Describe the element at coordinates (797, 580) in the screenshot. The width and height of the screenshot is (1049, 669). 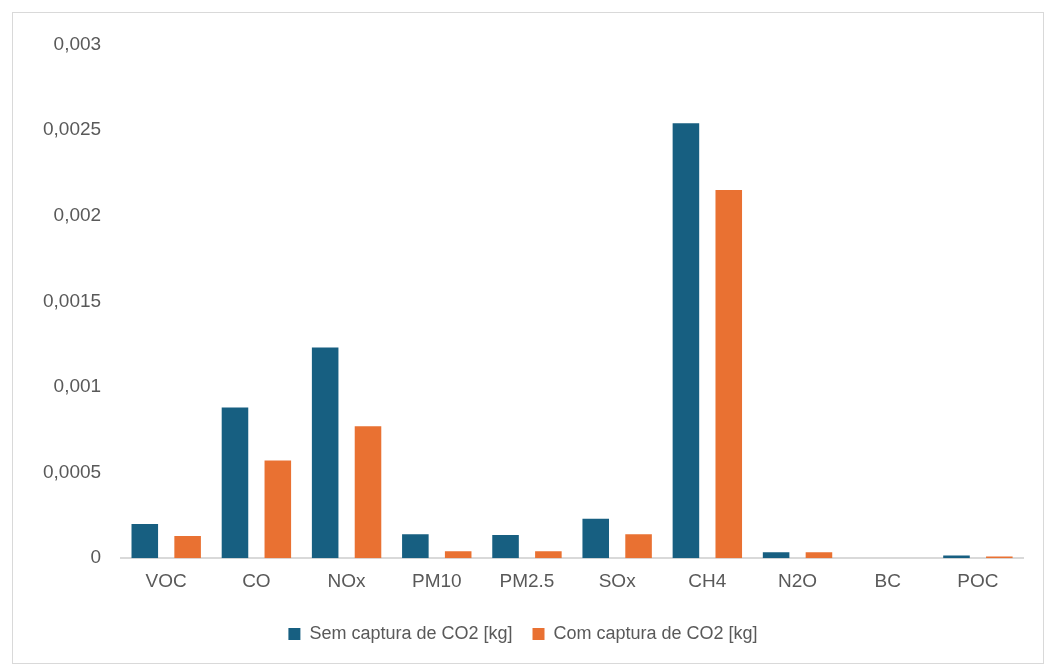
I see `x-tick-label: N2O` at that location.